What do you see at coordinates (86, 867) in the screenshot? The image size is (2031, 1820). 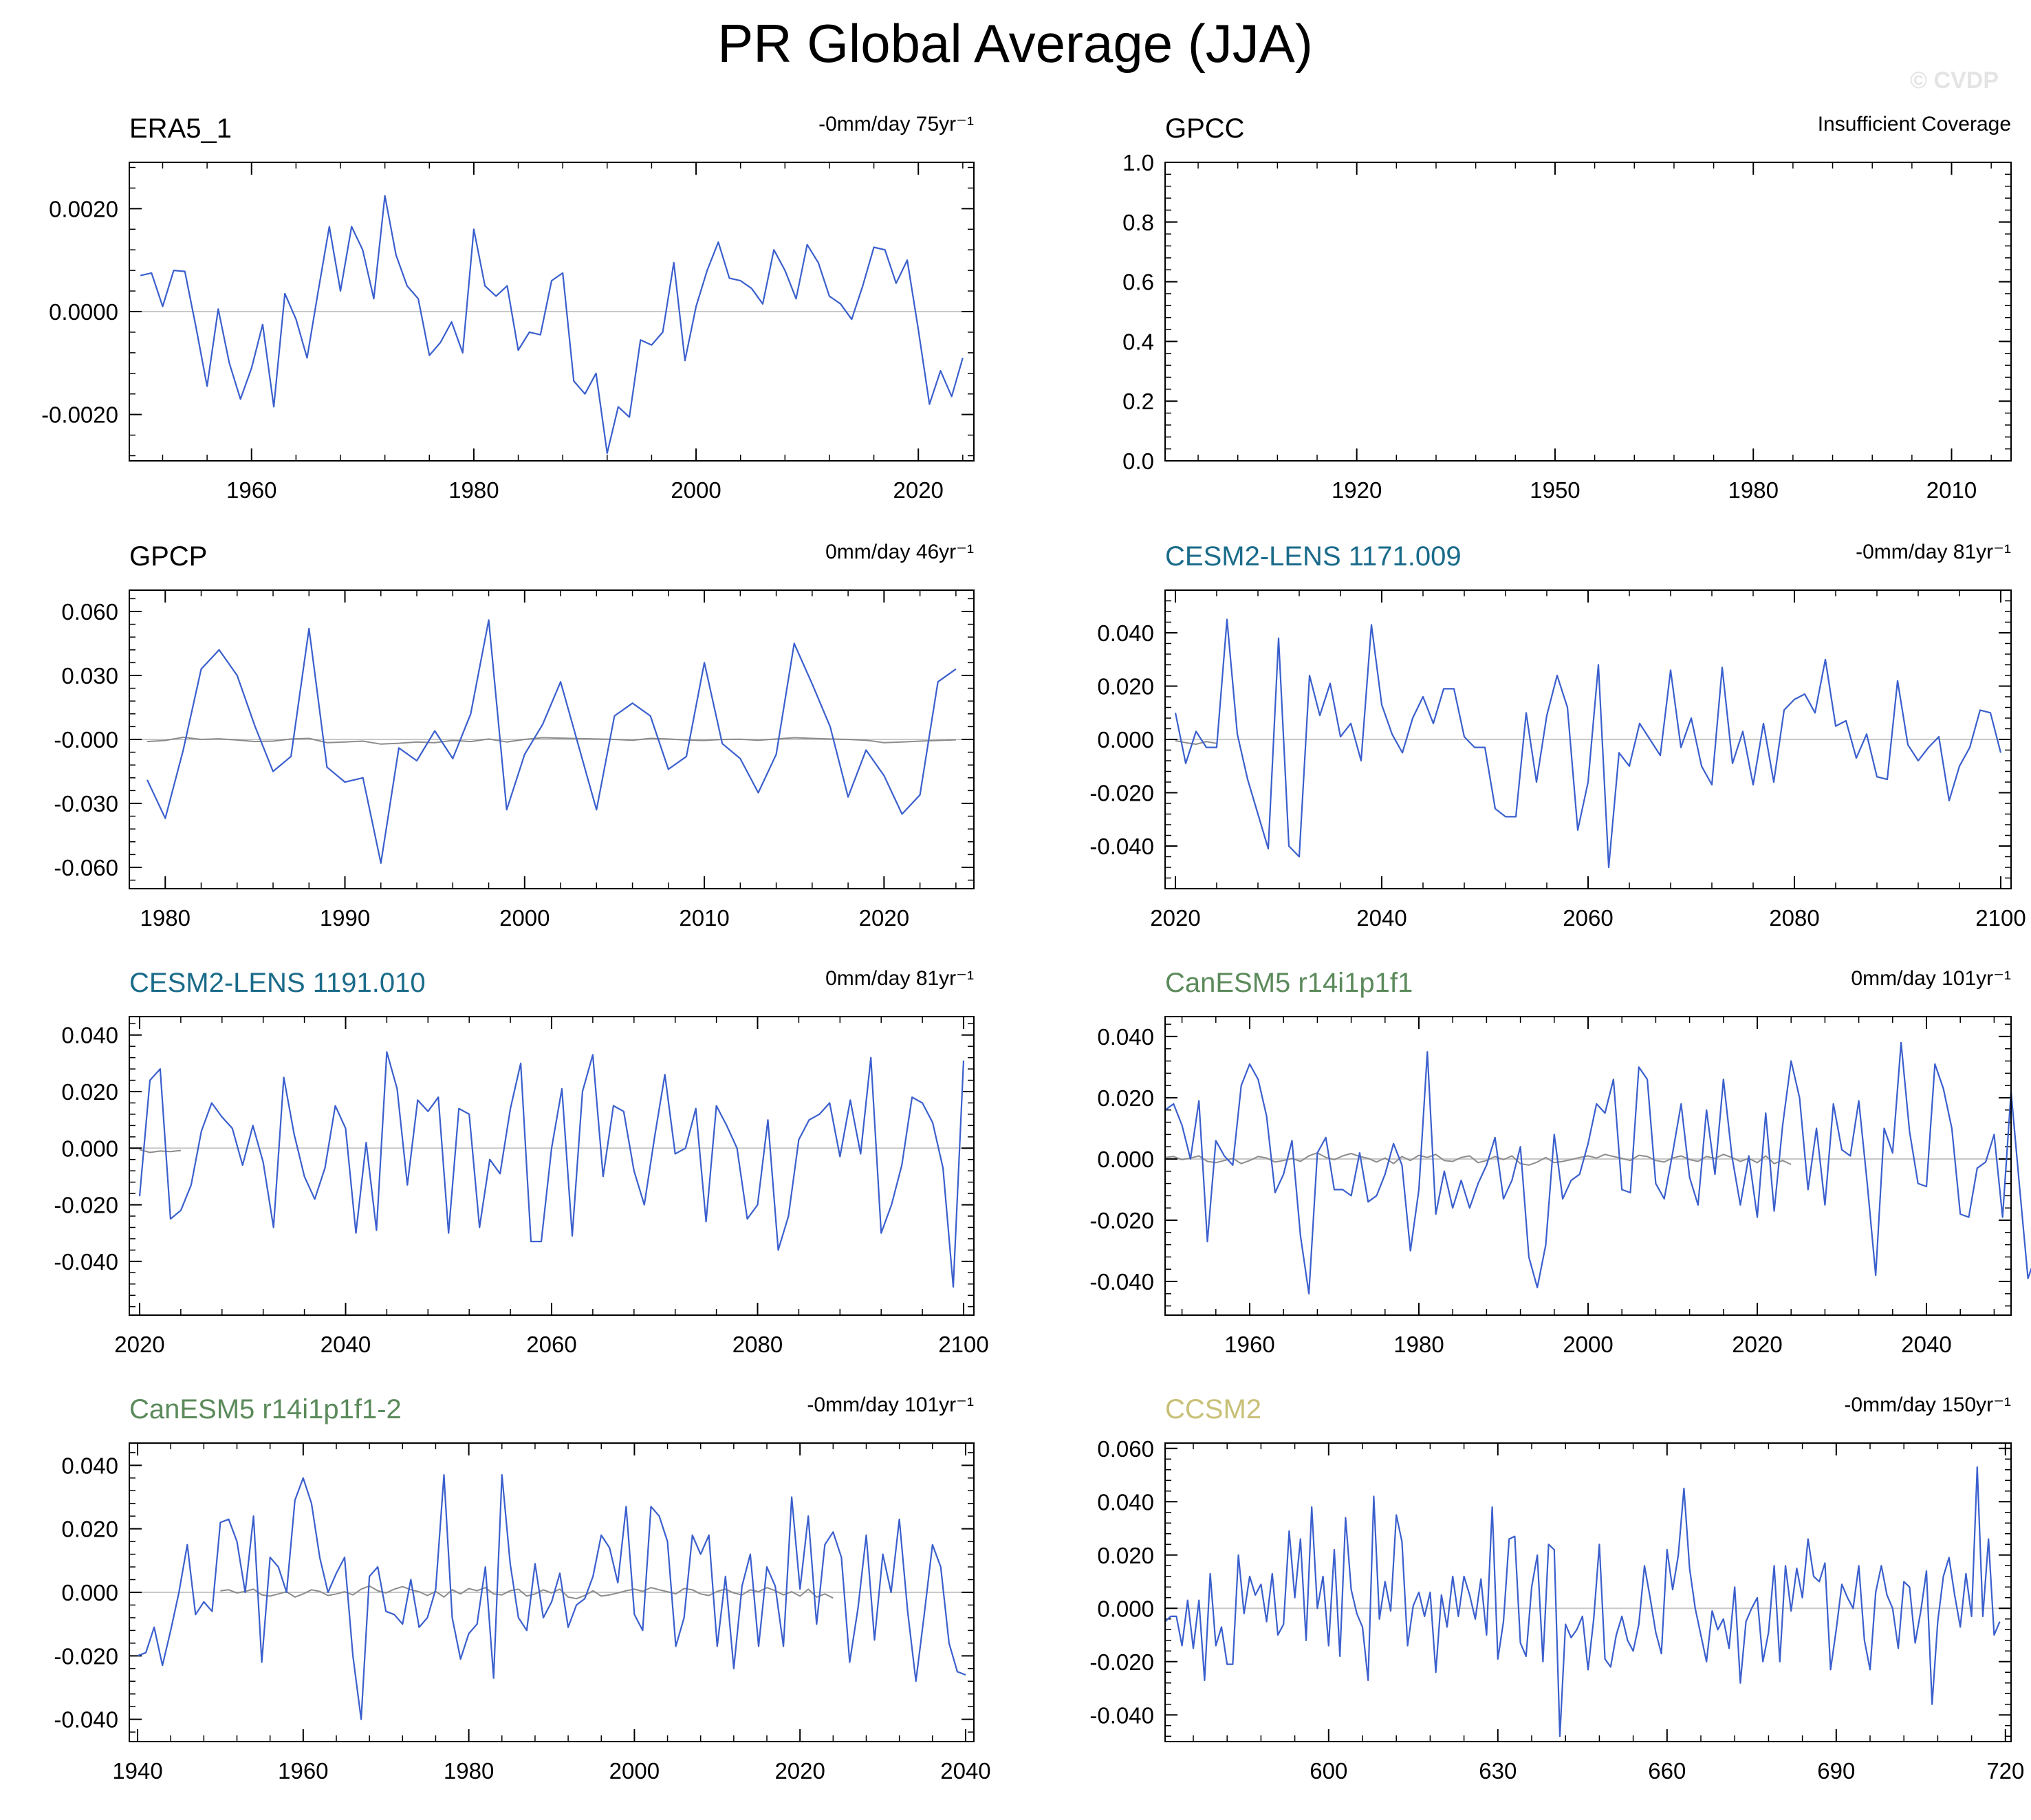 I see `y-tick-label: -0.060` at bounding box center [86, 867].